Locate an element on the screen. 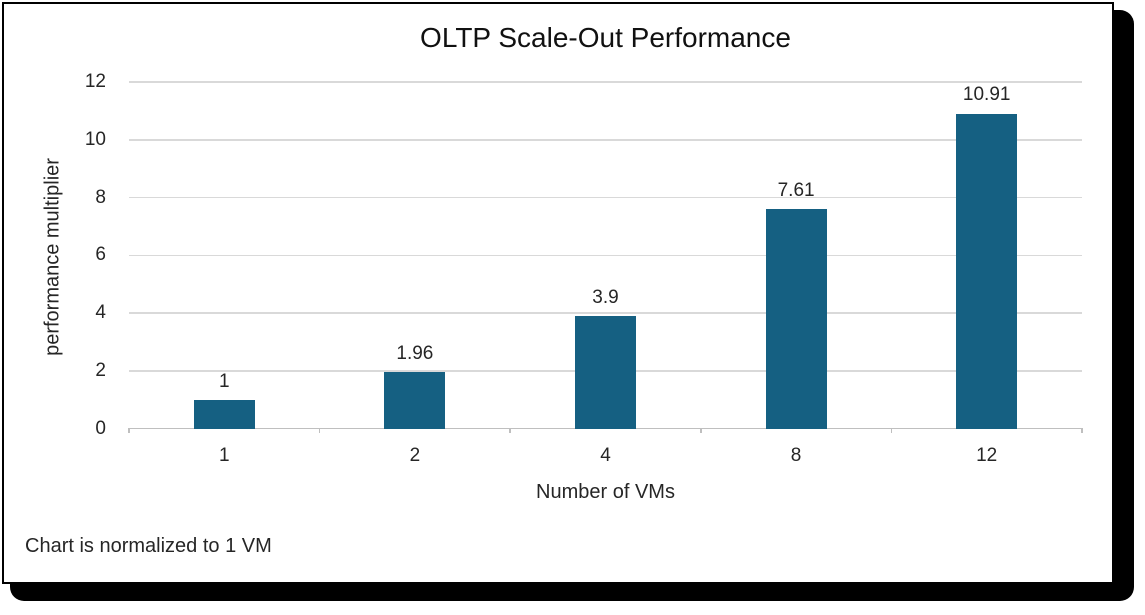  bar-value-label: 1.96 is located at coordinates (415, 353).